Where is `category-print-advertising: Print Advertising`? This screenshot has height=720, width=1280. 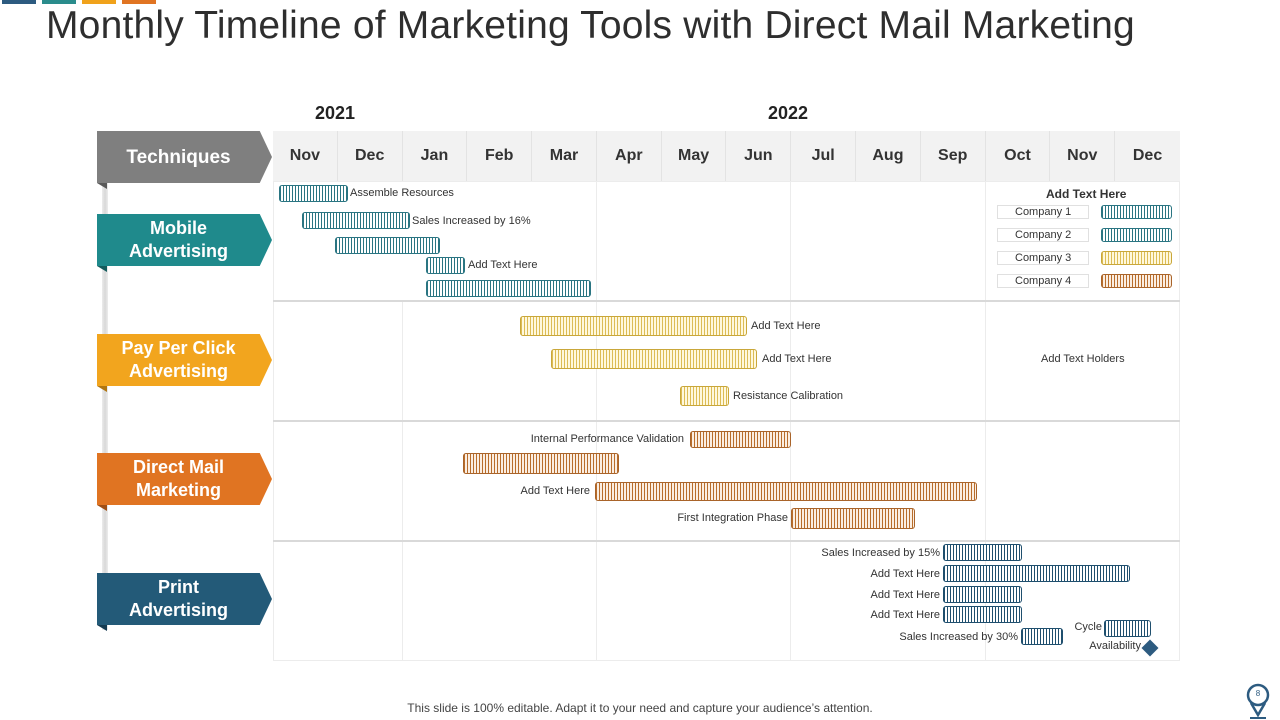
category-print-advertising: Print Advertising is located at coordinates (184, 599).